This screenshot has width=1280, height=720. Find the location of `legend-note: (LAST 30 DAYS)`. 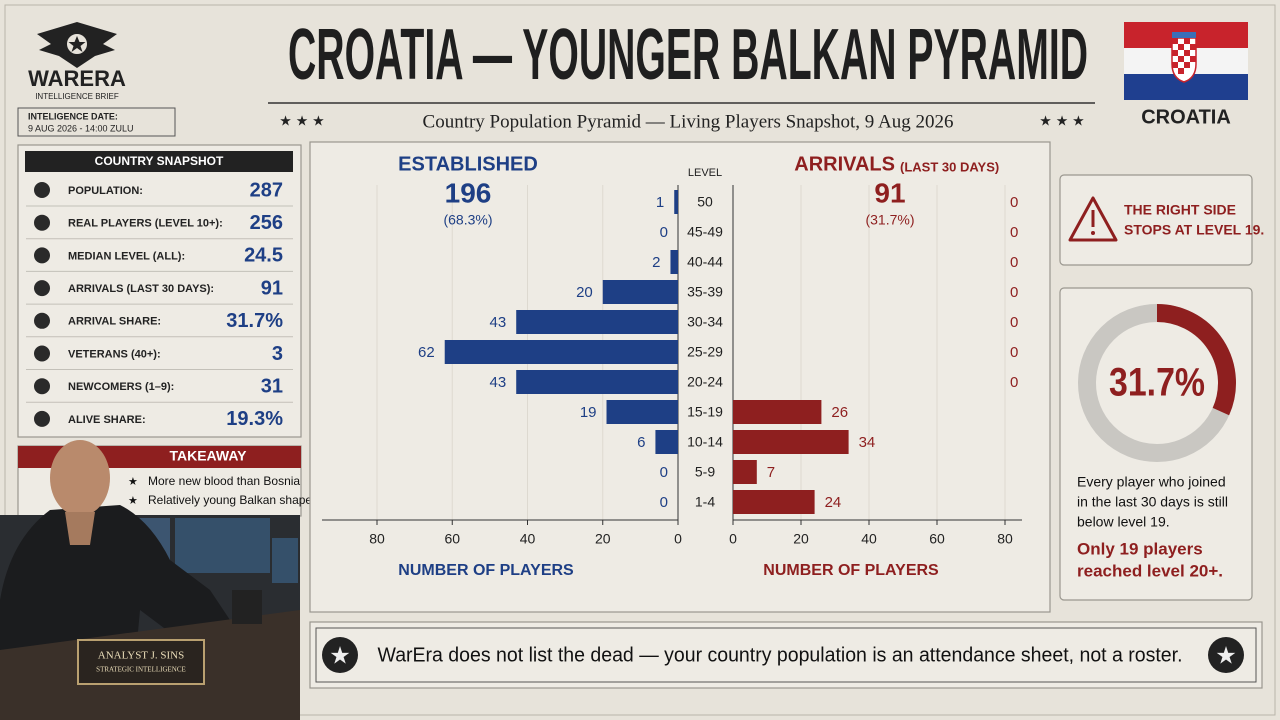

legend-note: (LAST 30 DAYS) is located at coordinates (949, 166).